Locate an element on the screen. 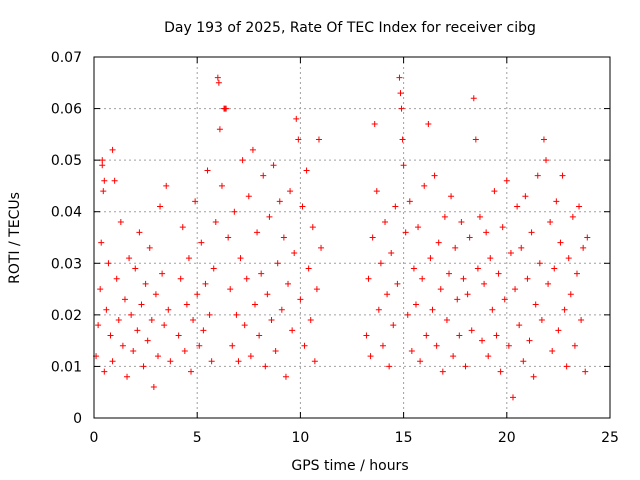 The width and height of the screenshot is (640, 480). y-tick-label: 0.01 is located at coordinates (66, 367).